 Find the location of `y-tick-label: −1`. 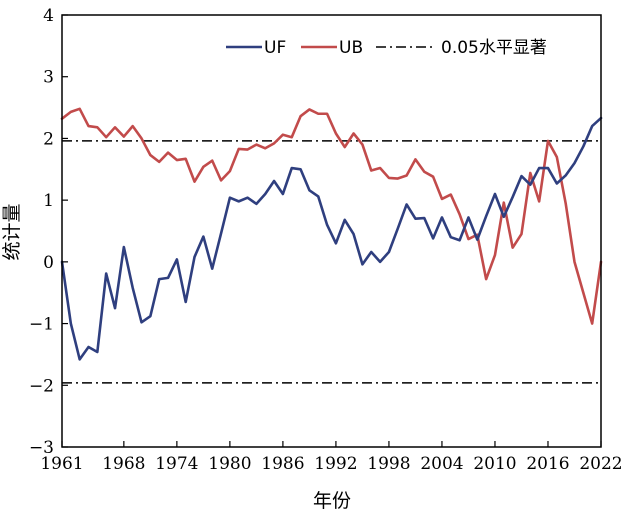

y-tick-label: −1 is located at coordinates (41, 325).